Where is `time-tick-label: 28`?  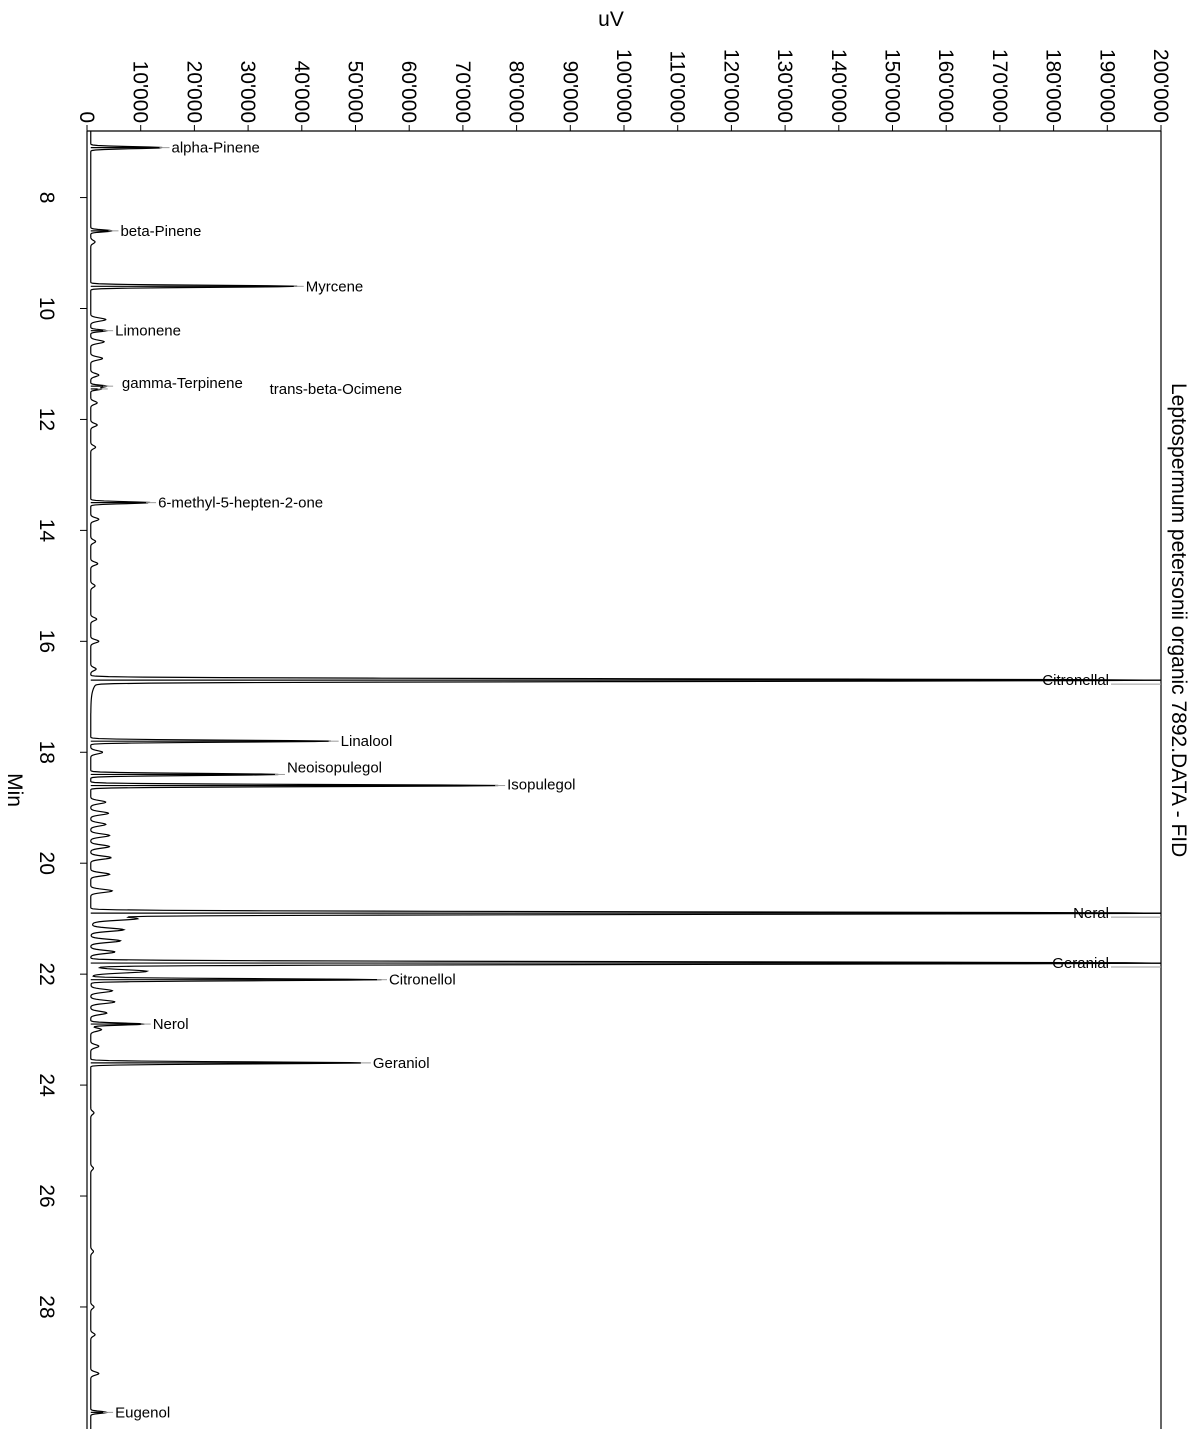
time-tick-label: 28 is located at coordinates (46, 1306).